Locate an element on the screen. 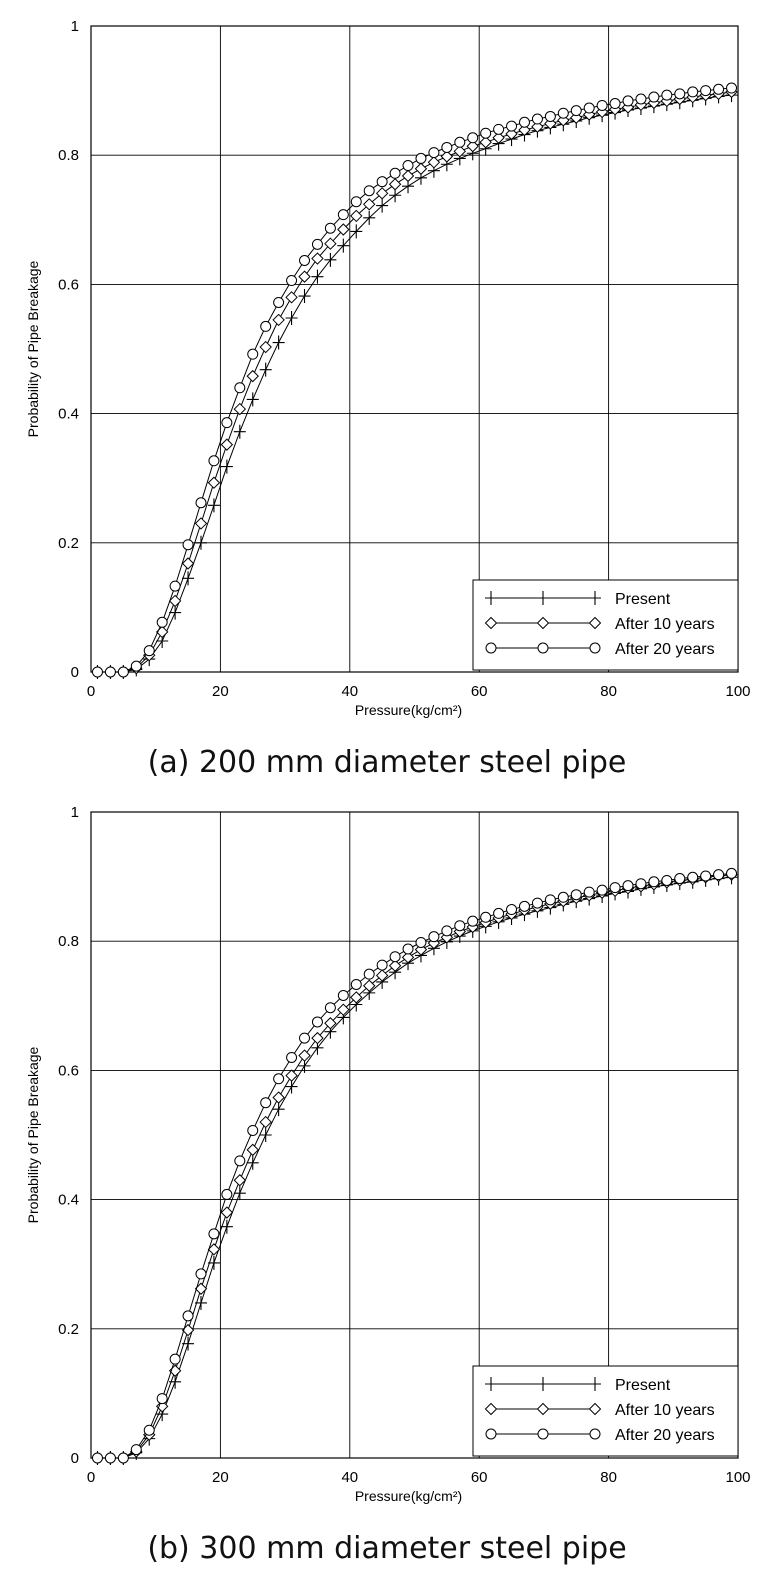 This screenshot has width=771, height=1572. y-tick-label: 0.6 is located at coordinates (68, 1070).